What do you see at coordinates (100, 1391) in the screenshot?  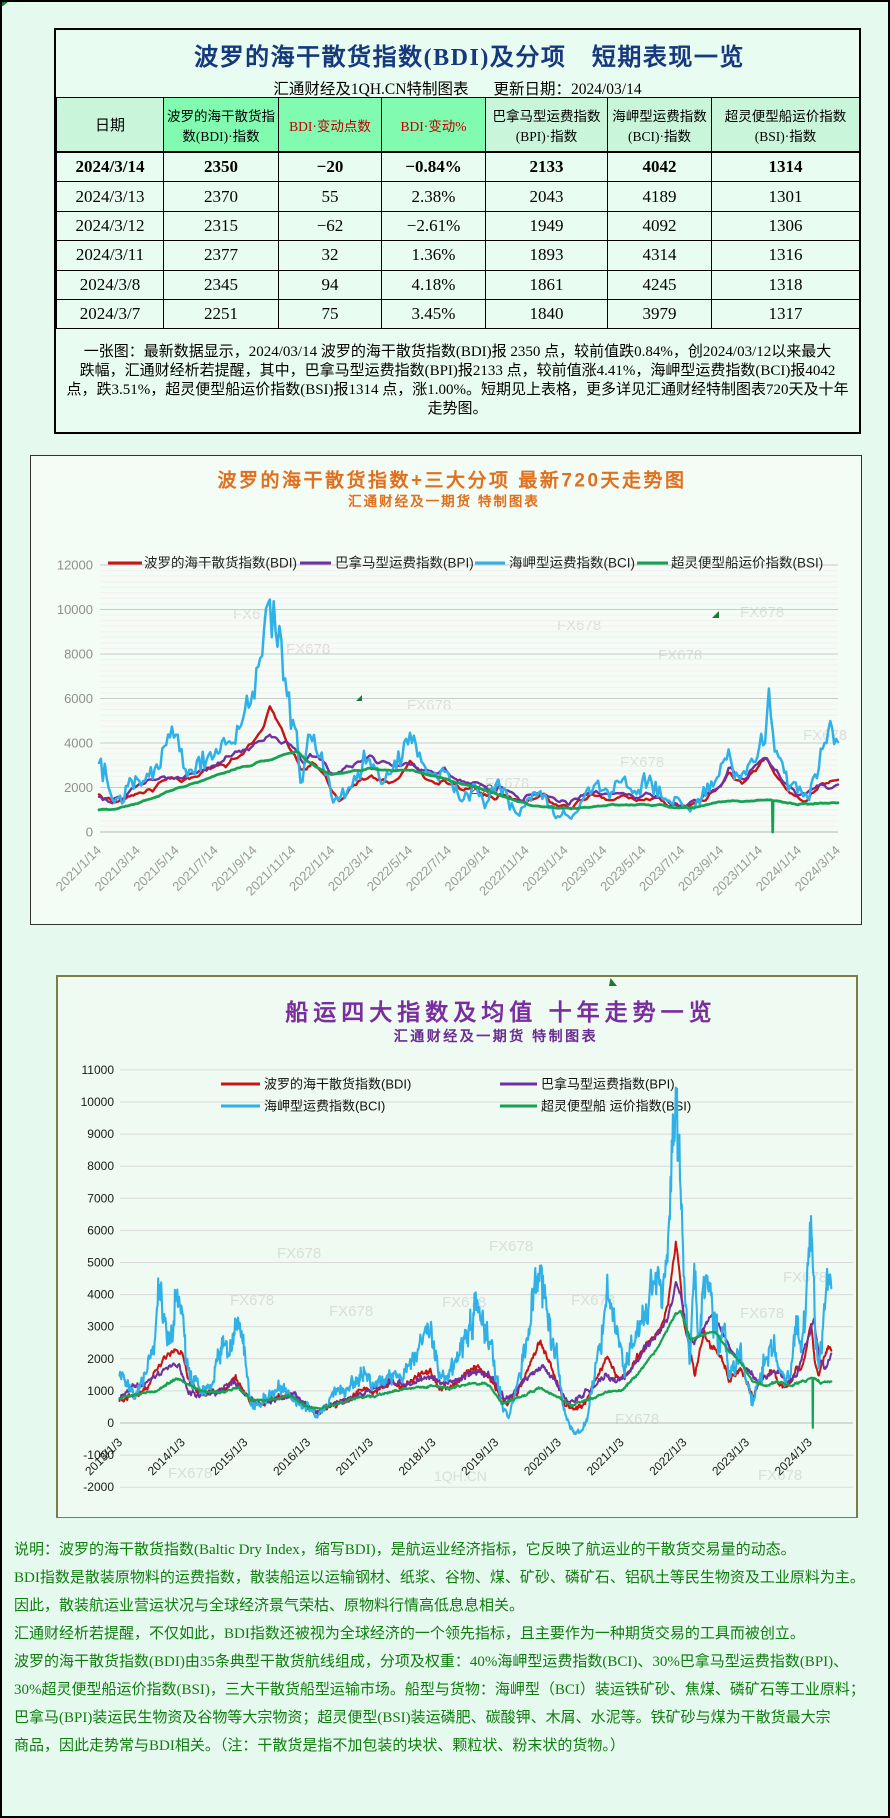 I see `svg-text: 1000` at bounding box center [100, 1391].